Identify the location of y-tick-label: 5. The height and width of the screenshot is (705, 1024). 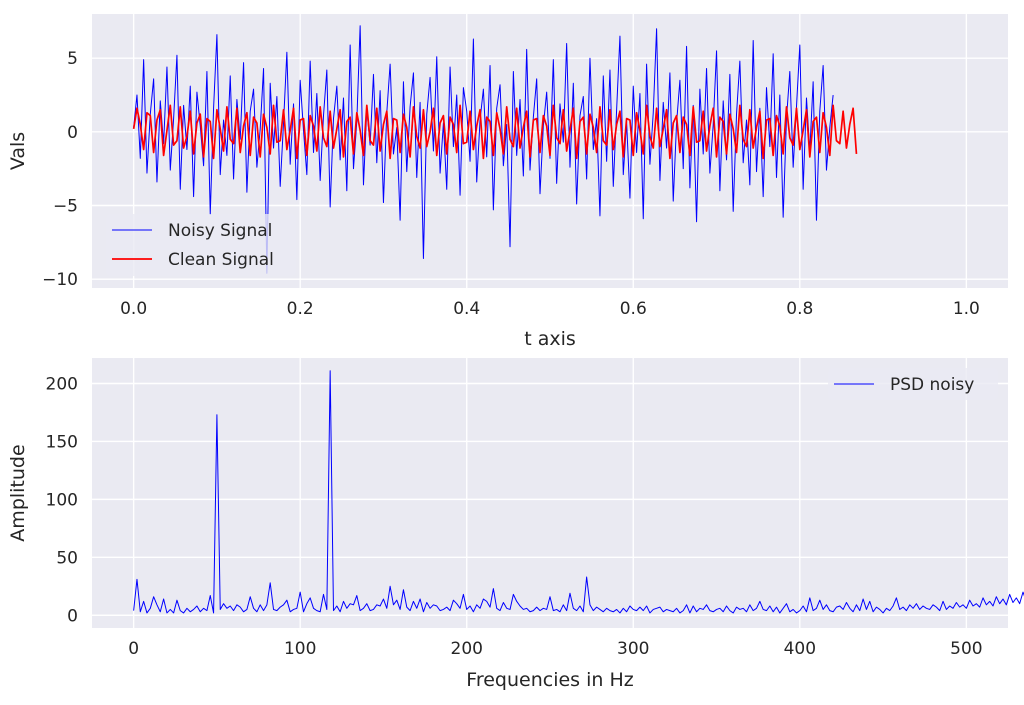
(72, 59).